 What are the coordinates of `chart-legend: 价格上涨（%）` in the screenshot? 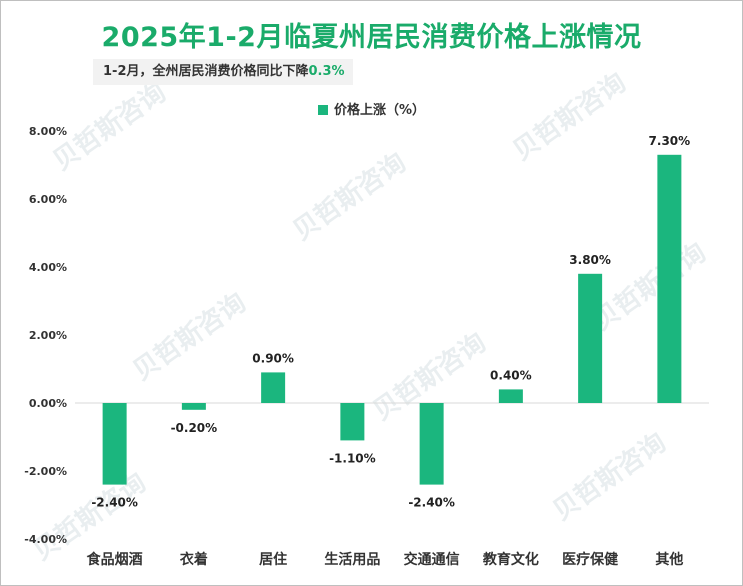 It's located at (371, 108).